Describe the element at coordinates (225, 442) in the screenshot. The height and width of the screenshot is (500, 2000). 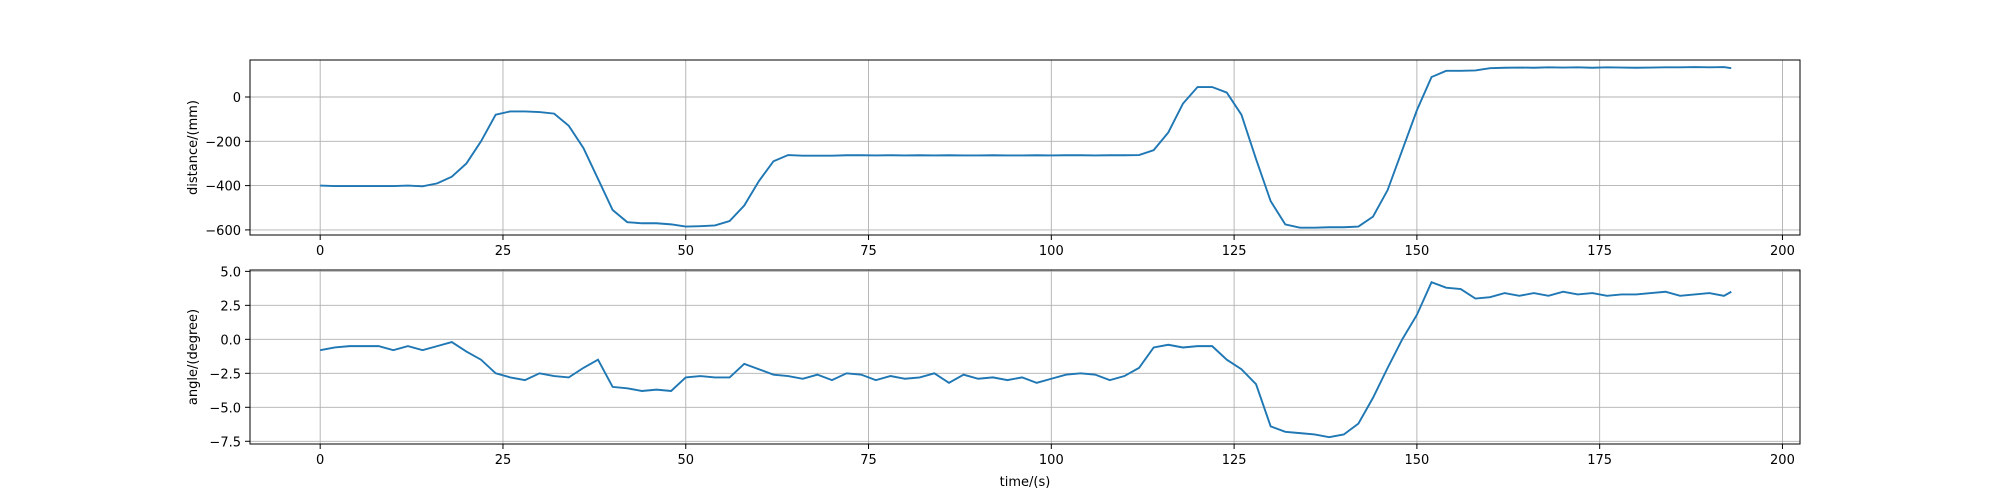
I see `y-tick-label: −7.5` at that location.